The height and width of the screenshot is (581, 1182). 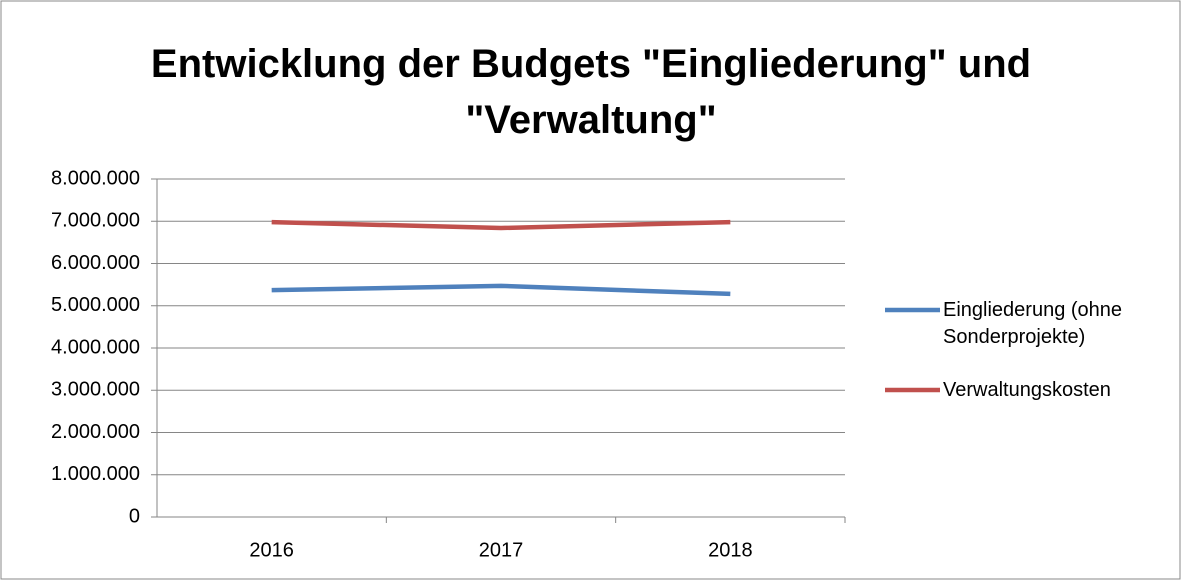 What do you see at coordinates (134, 516) in the screenshot?
I see `y-tick-label: 0` at bounding box center [134, 516].